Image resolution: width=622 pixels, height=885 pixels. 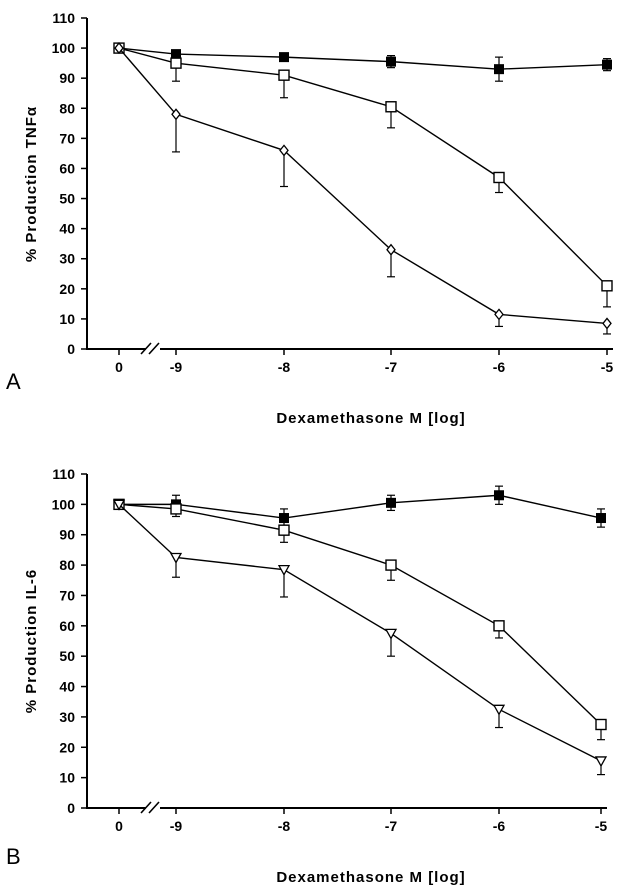 What do you see at coordinates (13, 381) in the screenshot?
I see `panel-label: A` at bounding box center [13, 381].